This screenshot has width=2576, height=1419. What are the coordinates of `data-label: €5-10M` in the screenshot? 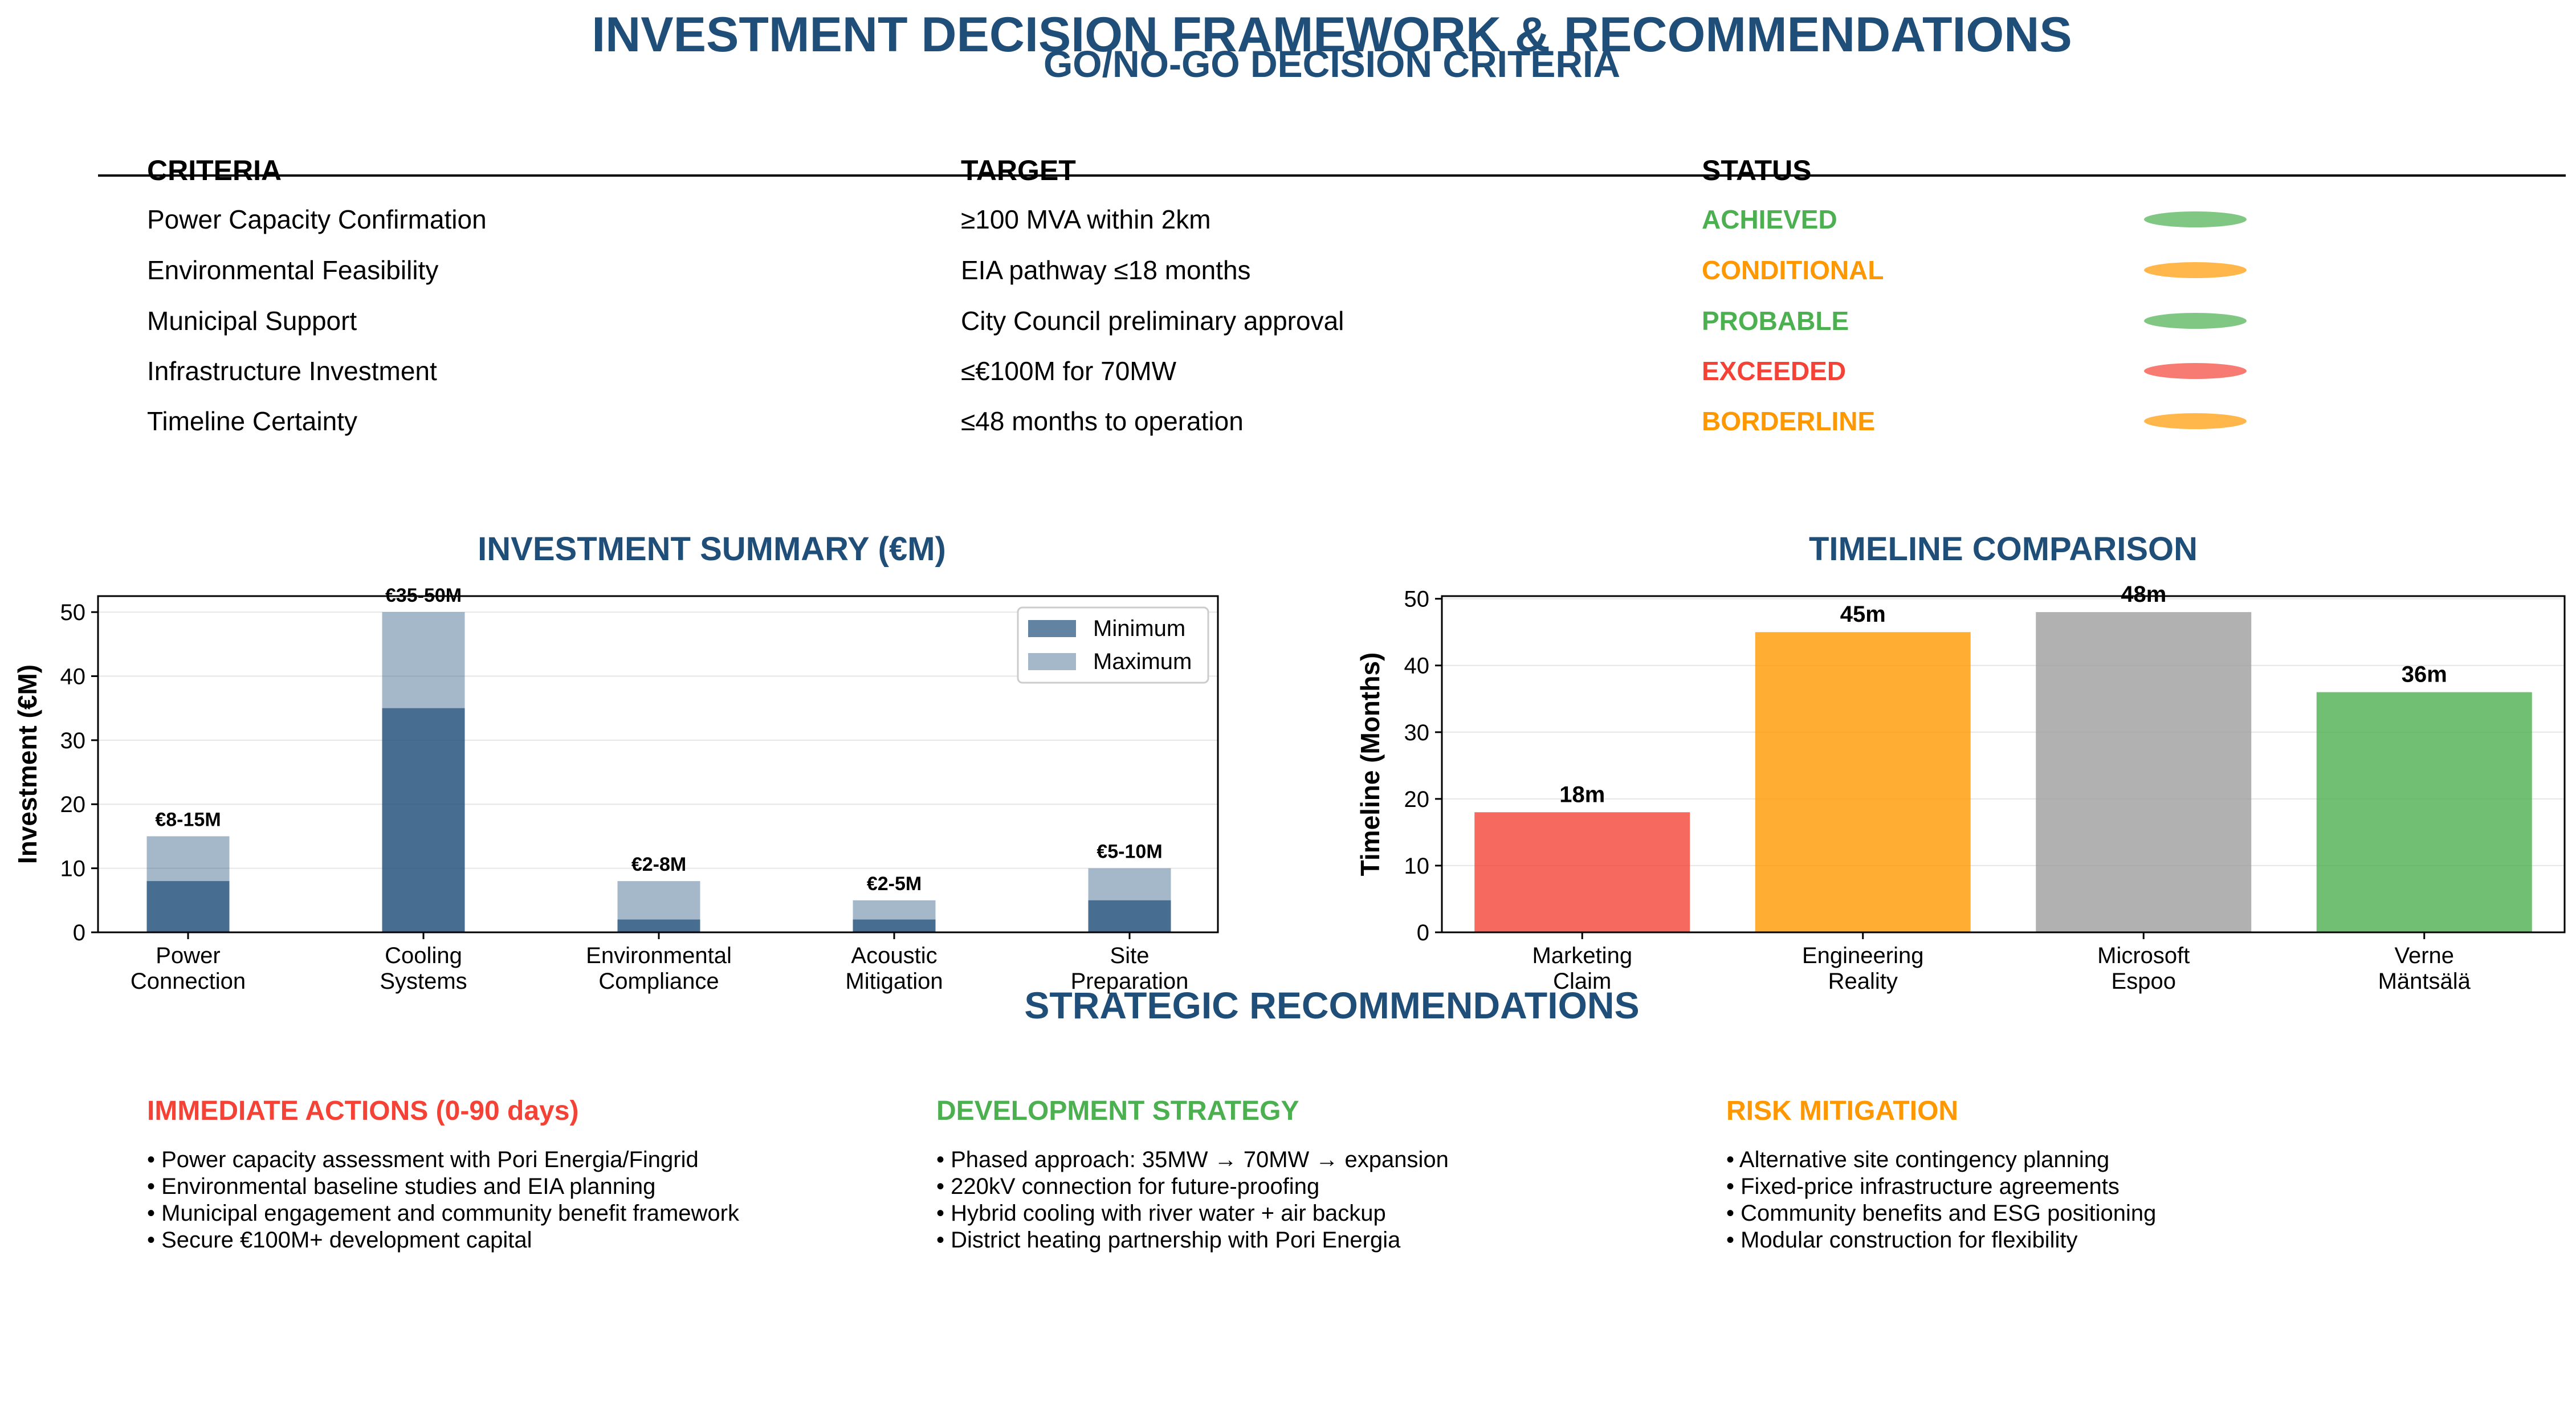 It's located at (1129, 852).